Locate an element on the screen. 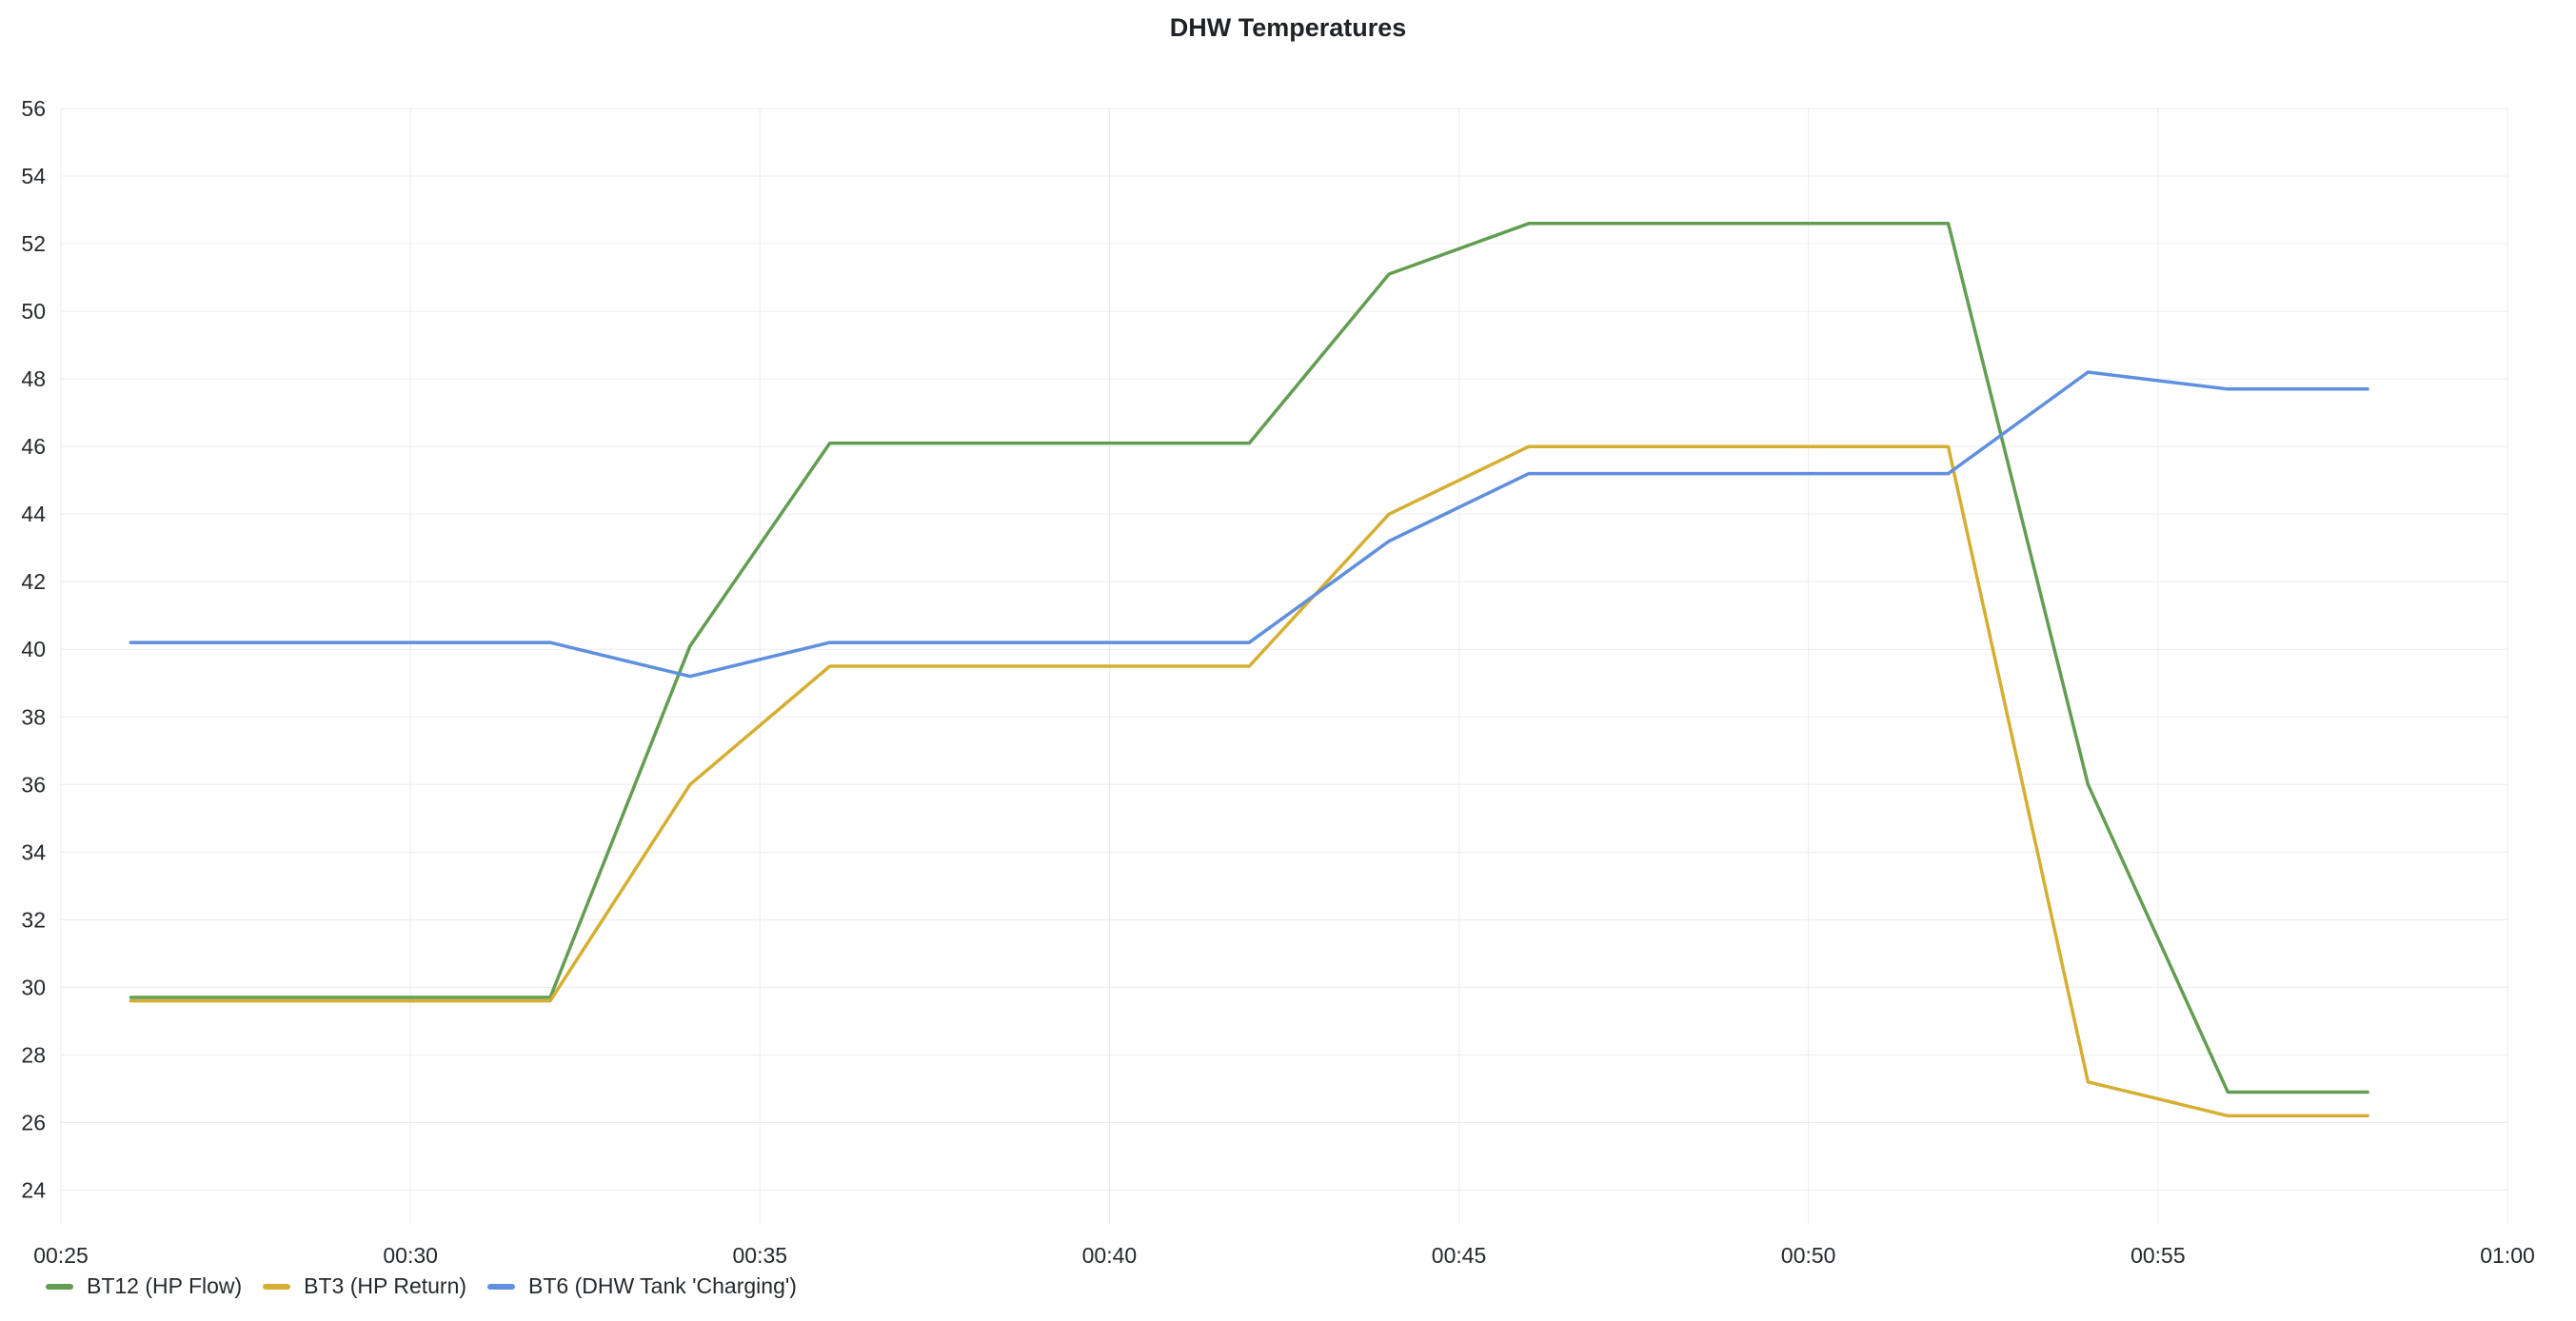  y-tick-label: 34 is located at coordinates (33, 851).